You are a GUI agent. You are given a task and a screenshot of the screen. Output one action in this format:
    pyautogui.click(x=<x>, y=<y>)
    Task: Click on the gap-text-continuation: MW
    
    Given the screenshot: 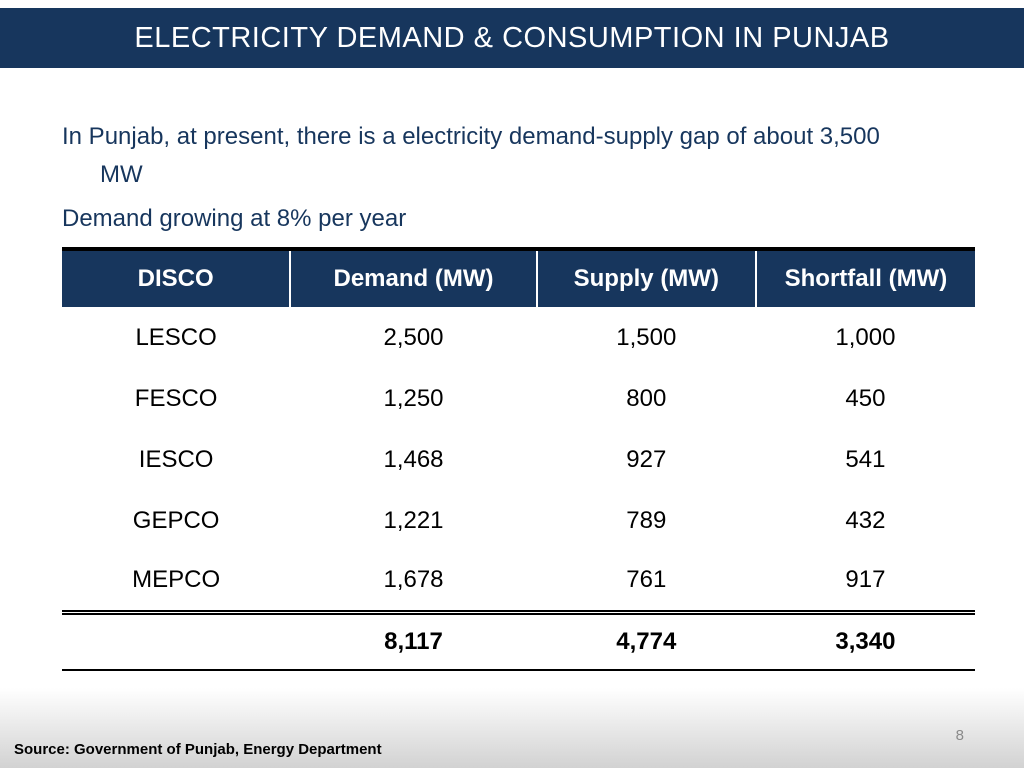 What is the action you would take?
    pyautogui.click(x=121, y=174)
    